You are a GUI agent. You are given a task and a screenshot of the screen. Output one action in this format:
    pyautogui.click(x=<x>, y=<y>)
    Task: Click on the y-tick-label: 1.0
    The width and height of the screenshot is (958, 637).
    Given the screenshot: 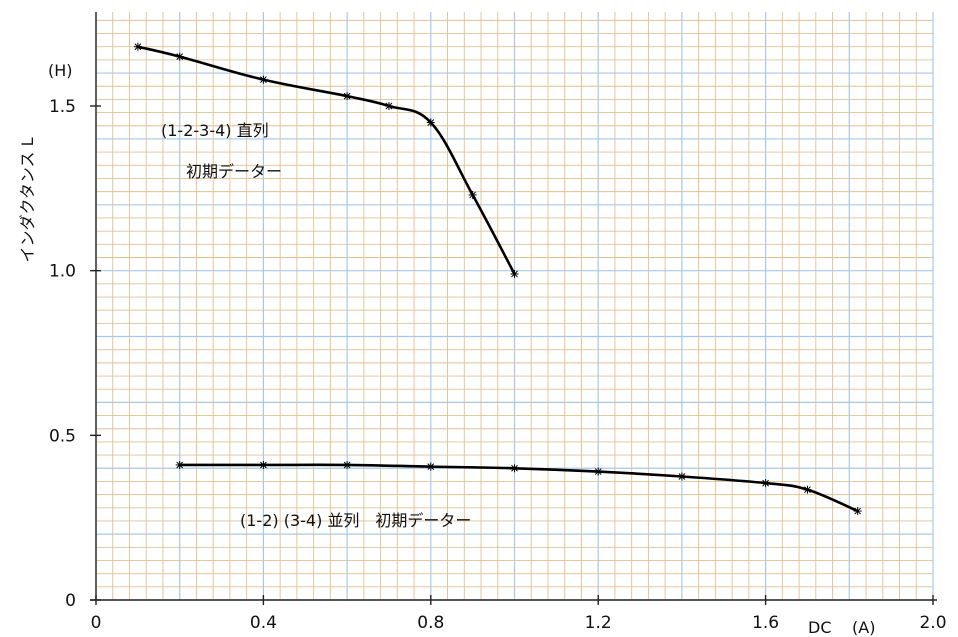 What is the action you would take?
    pyautogui.click(x=62, y=272)
    